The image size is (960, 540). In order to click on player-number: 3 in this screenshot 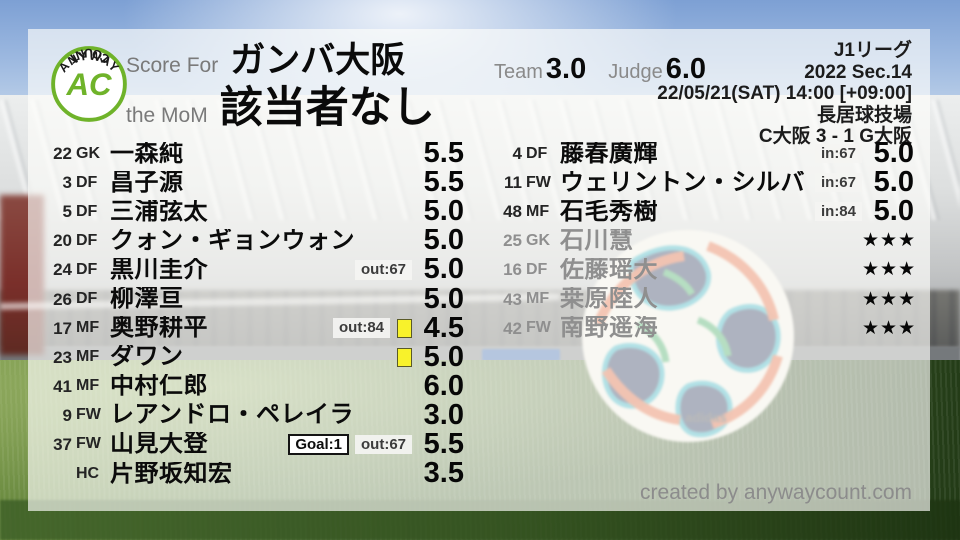, I will do `click(67, 183)`.